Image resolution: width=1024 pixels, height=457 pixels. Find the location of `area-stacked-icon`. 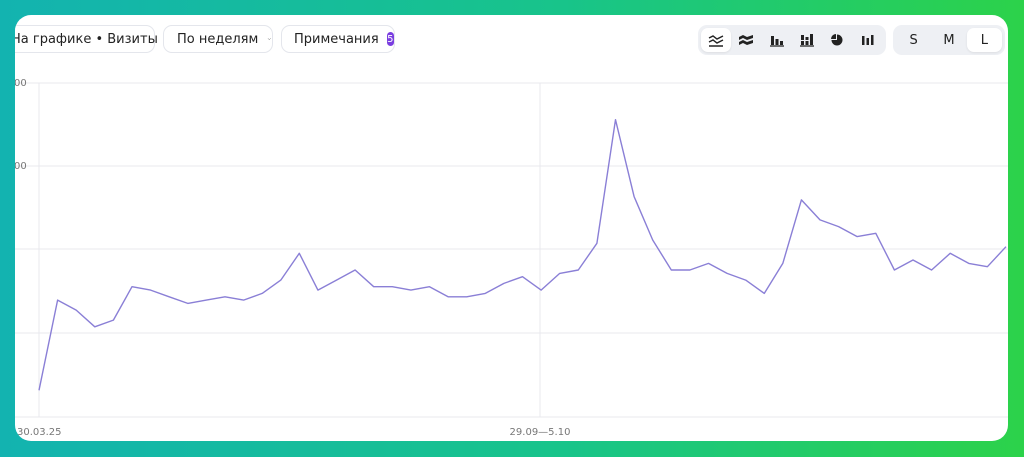

area-stacked-icon is located at coordinates (746, 40).